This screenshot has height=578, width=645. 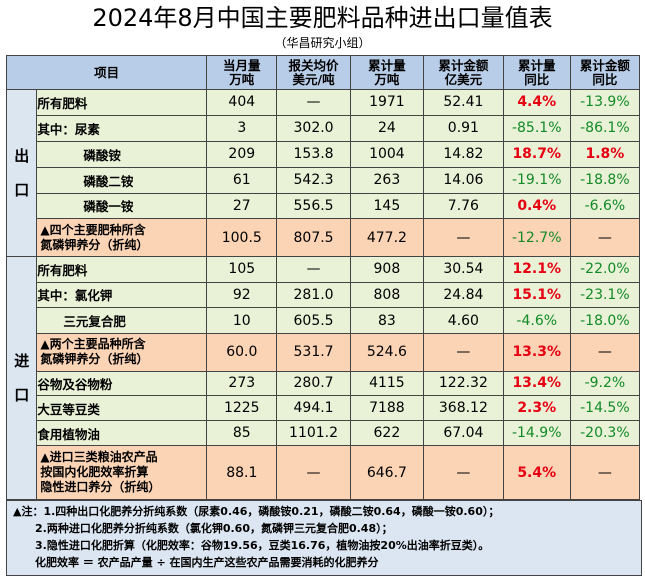 I want to click on import-row: 三元复合肥 10 605.5 83 4.60 -4.6% -18.0%, so click(x=324, y=321).